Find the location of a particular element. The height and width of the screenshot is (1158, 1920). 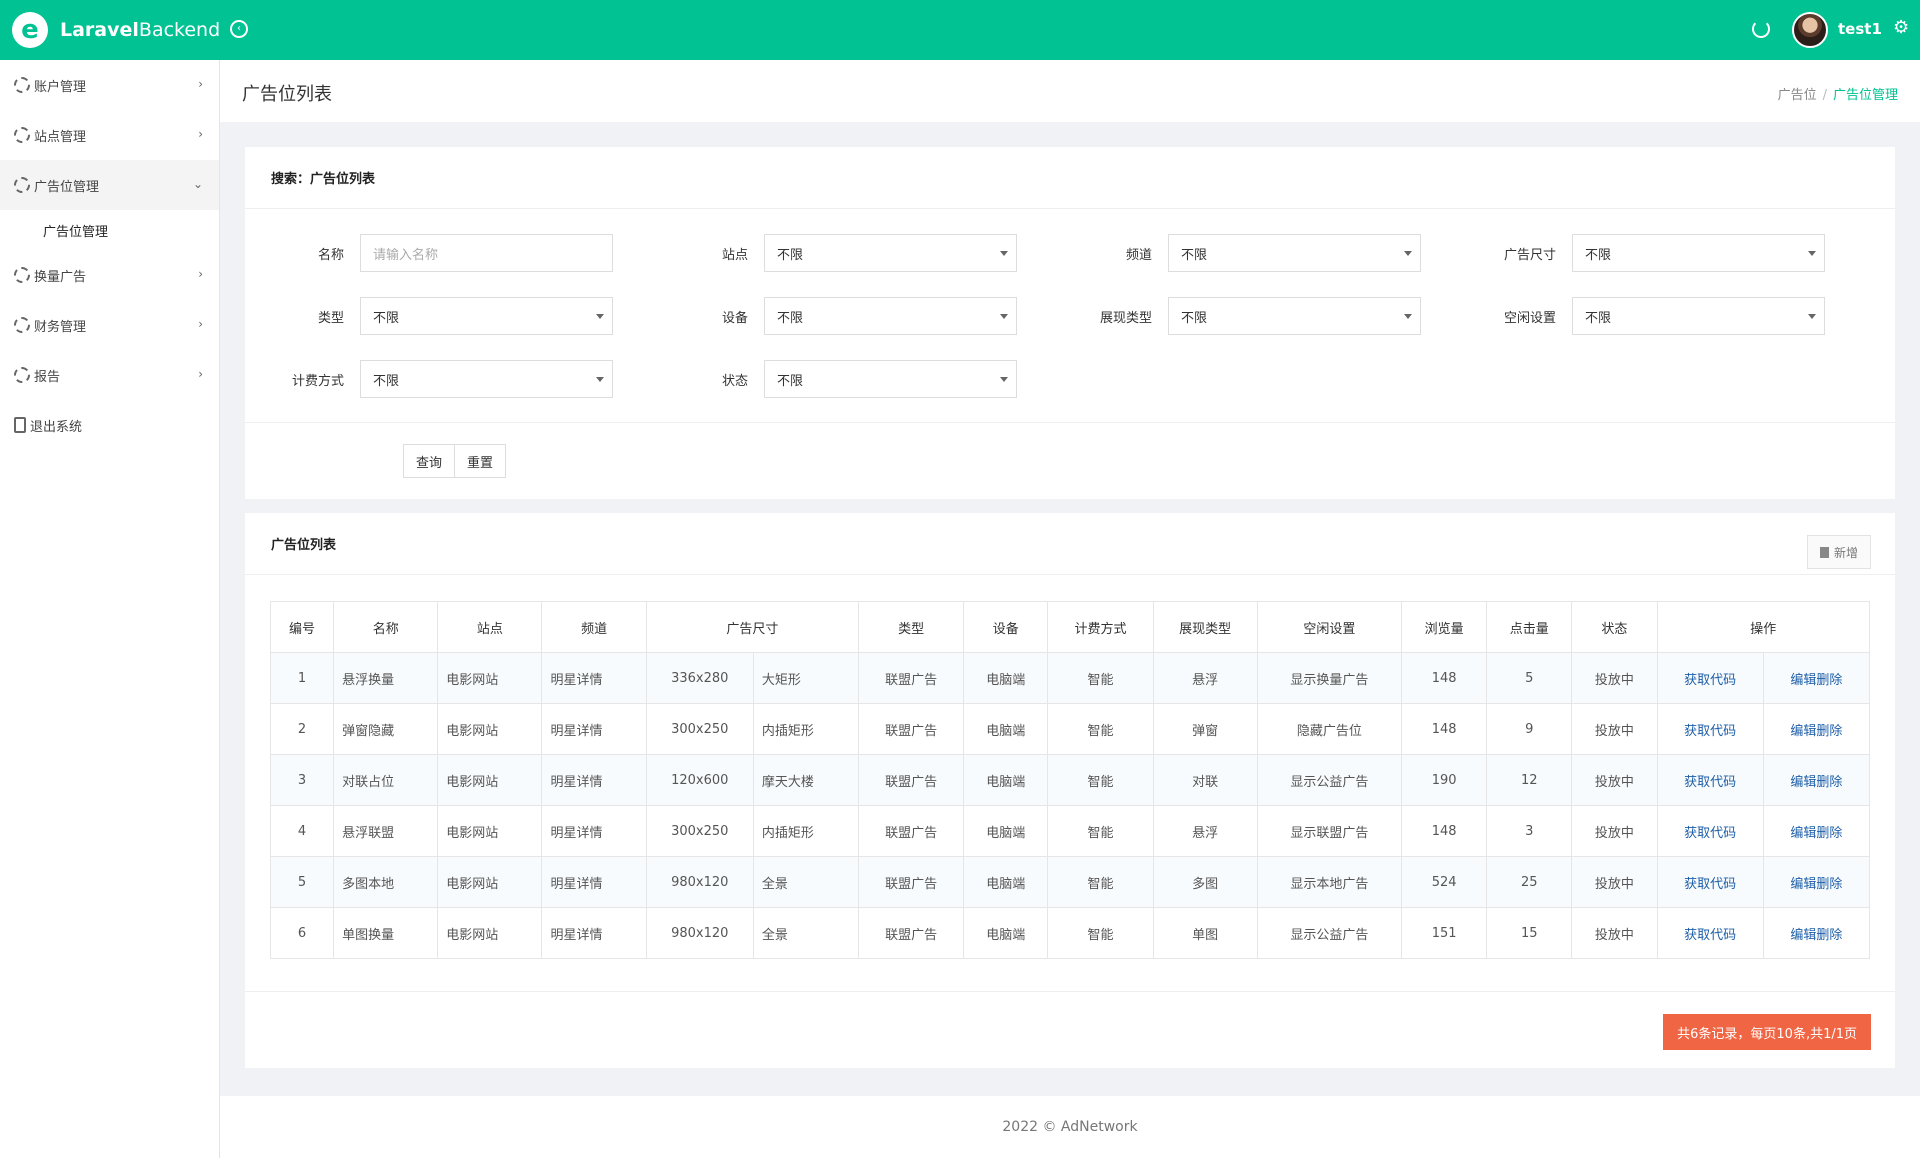

billing-select: 不限 is located at coordinates (486, 379).